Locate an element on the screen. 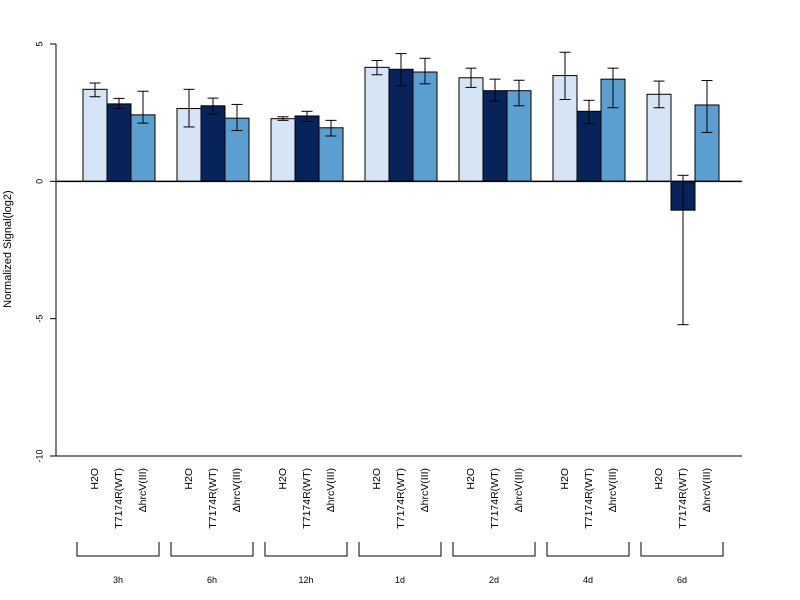 The image size is (800, 600). y-tick-label: 5 is located at coordinates (39, 43).